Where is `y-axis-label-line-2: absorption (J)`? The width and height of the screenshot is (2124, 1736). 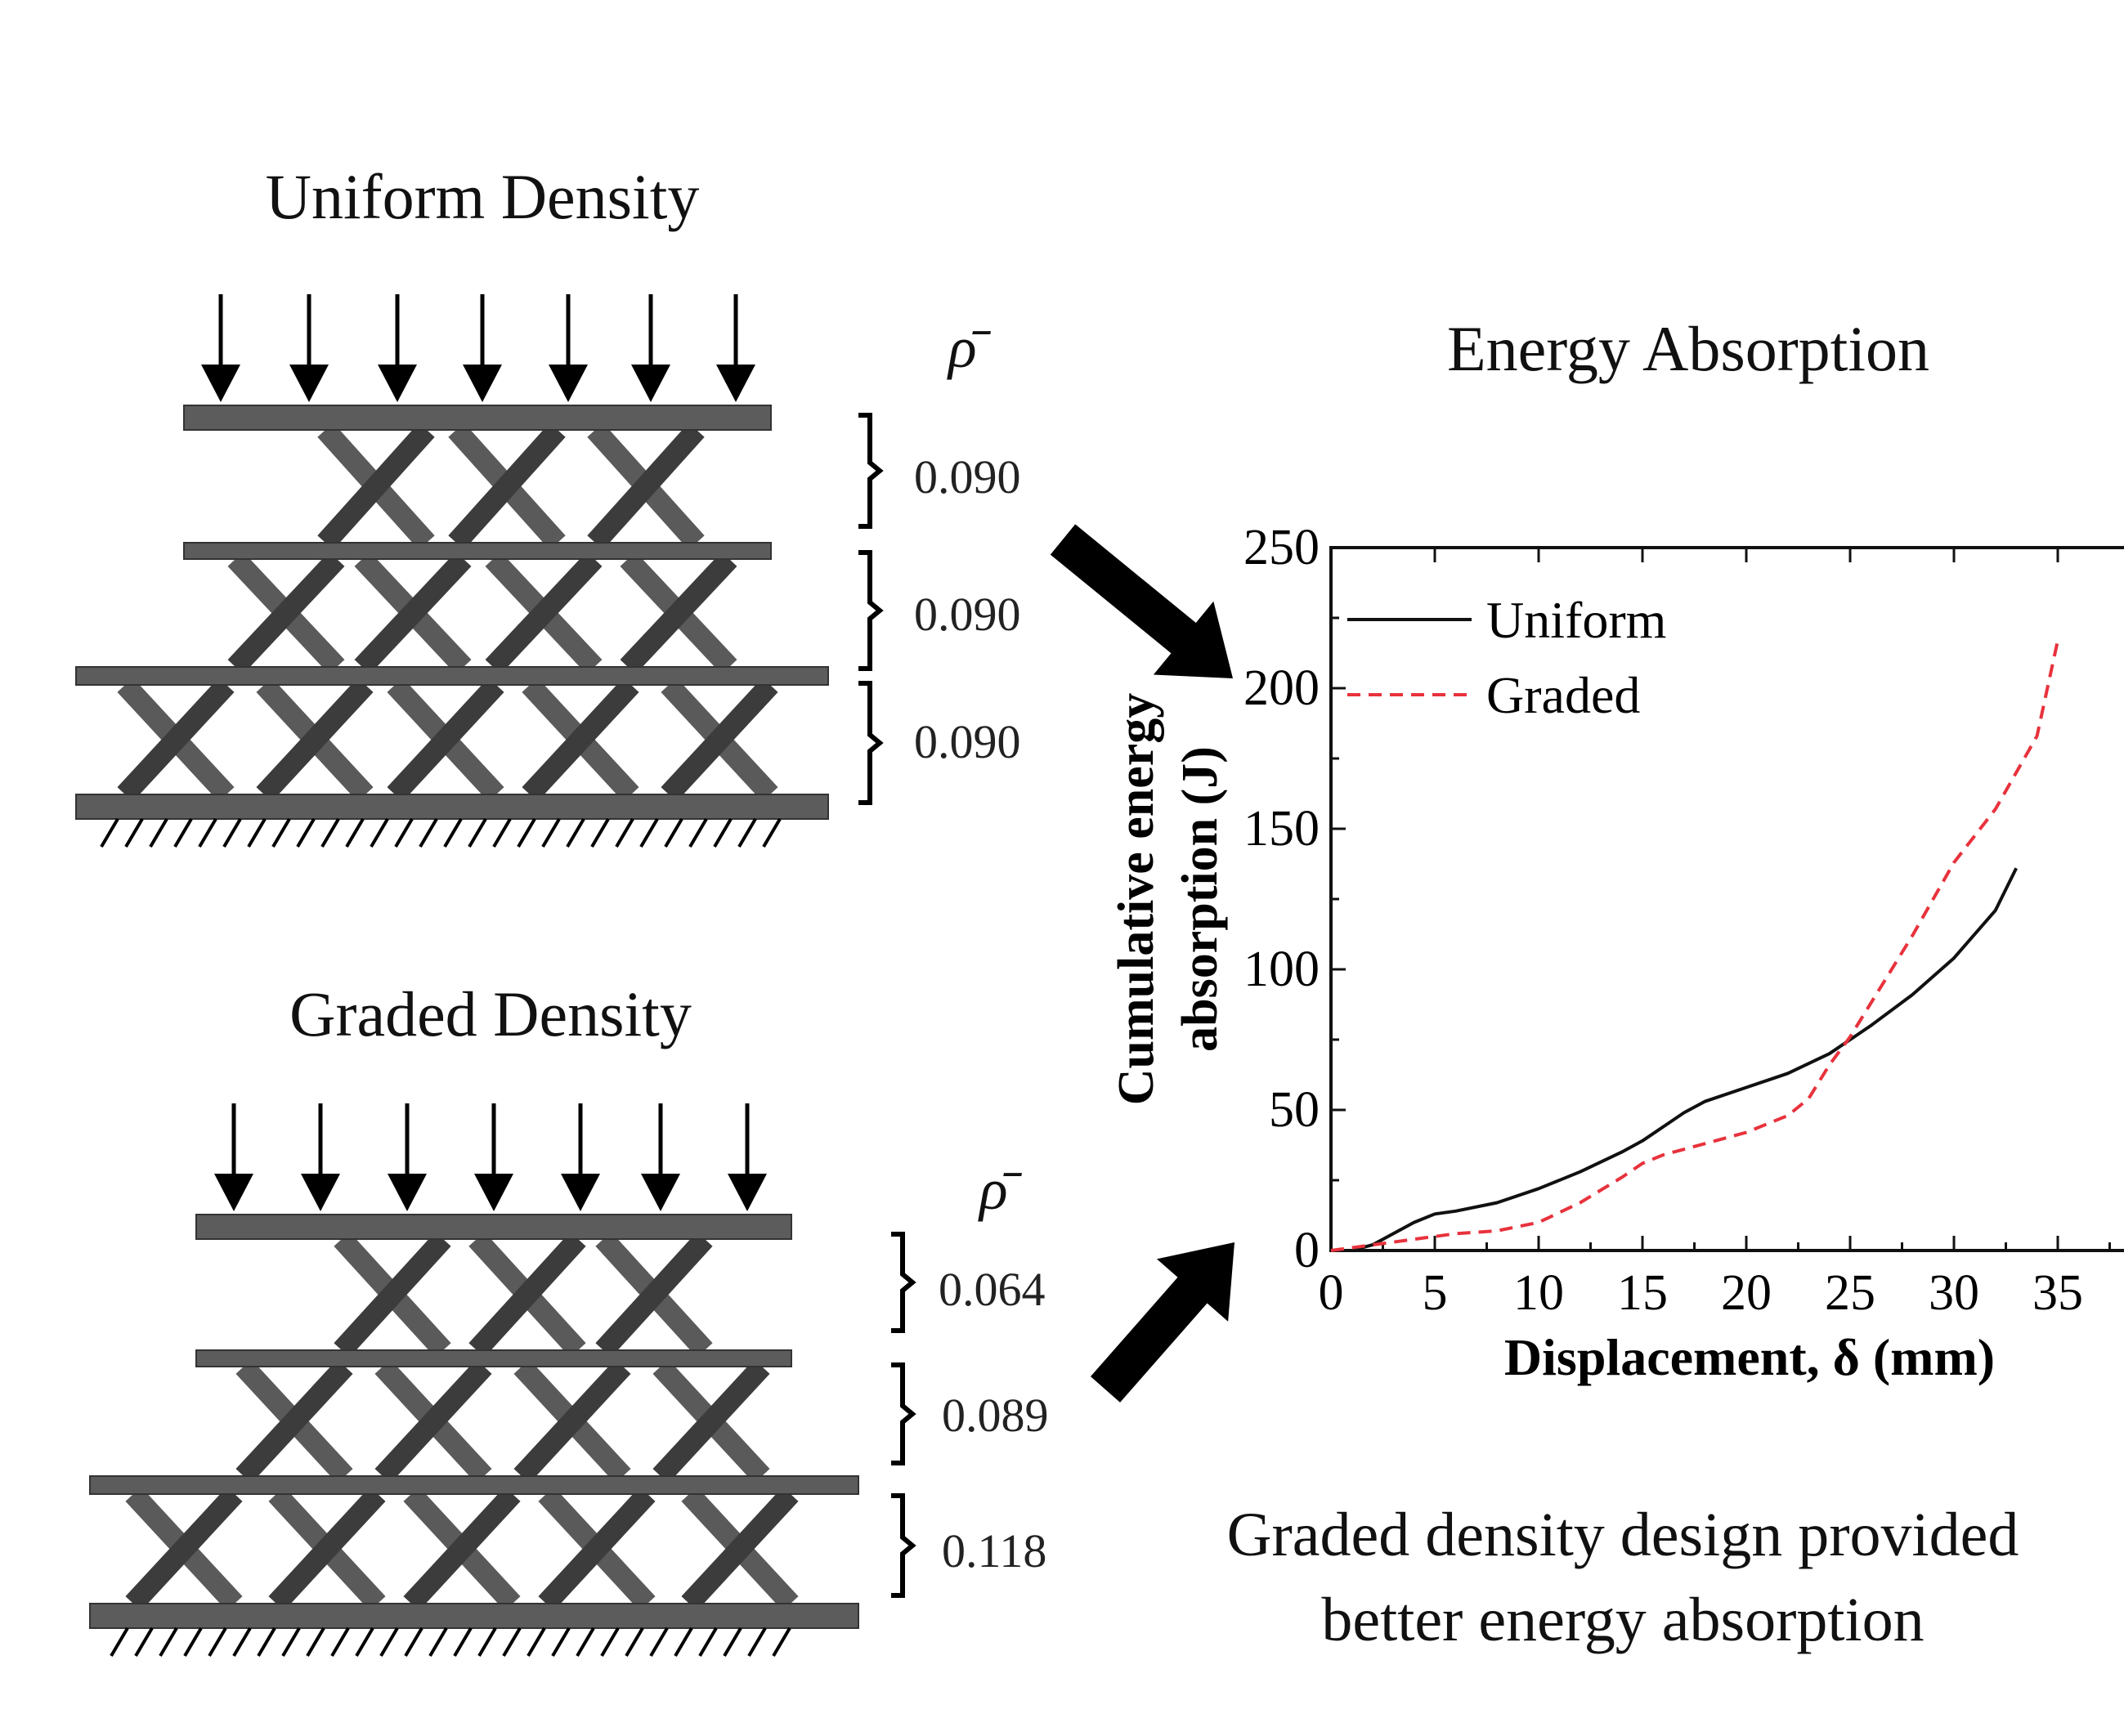
y-axis-label-line-2: absorption (J) is located at coordinates (1200, 899).